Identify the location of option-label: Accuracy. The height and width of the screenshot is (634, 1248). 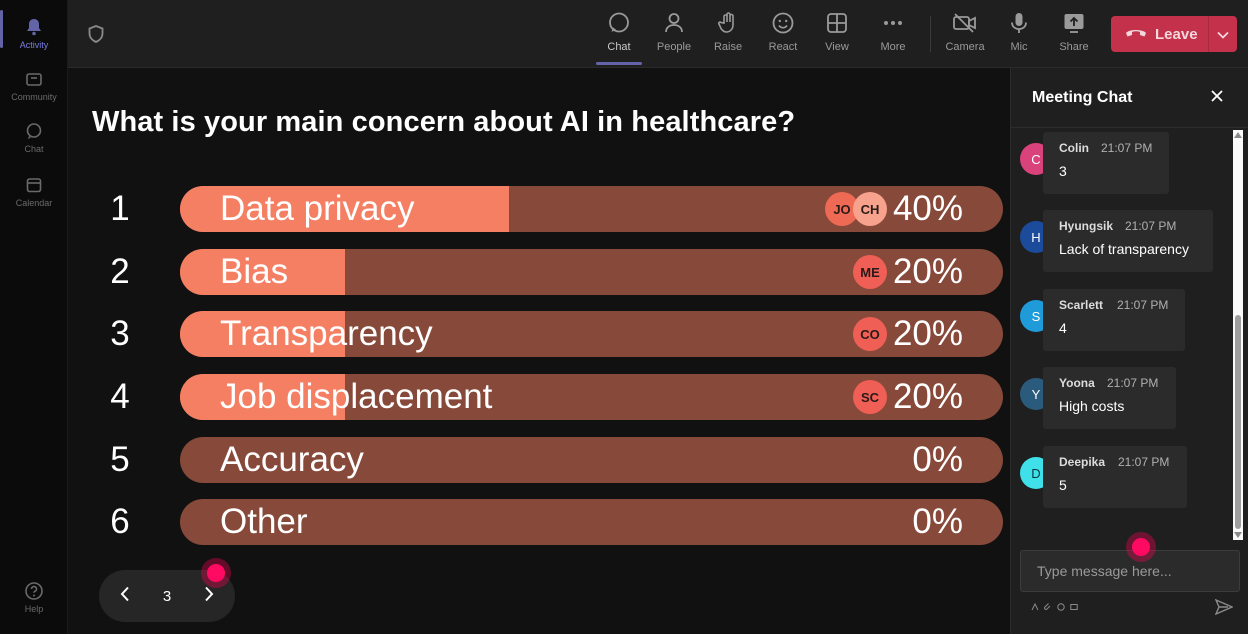
(292, 459).